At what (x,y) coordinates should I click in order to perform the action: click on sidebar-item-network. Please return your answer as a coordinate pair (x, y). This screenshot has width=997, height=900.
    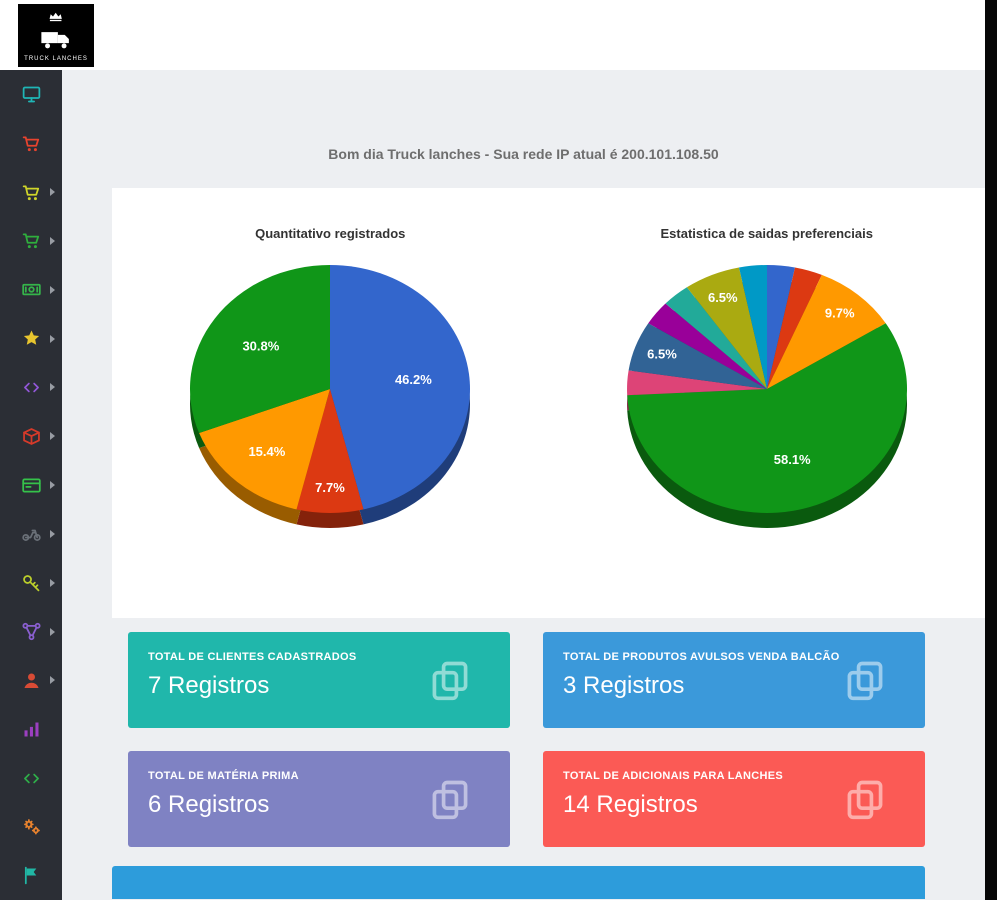
    Looking at the image, I should click on (31, 631).